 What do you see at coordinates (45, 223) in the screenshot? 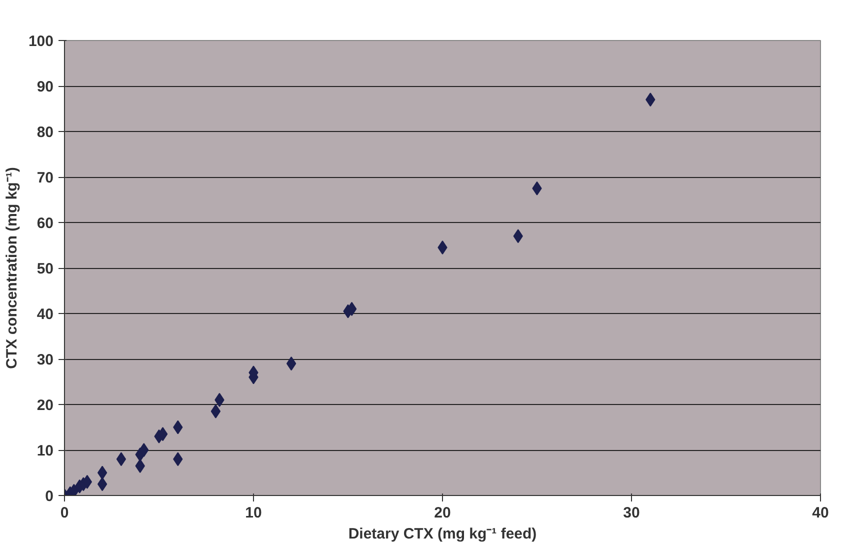
I see `y-tick-label: 60` at bounding box center [45, 223].